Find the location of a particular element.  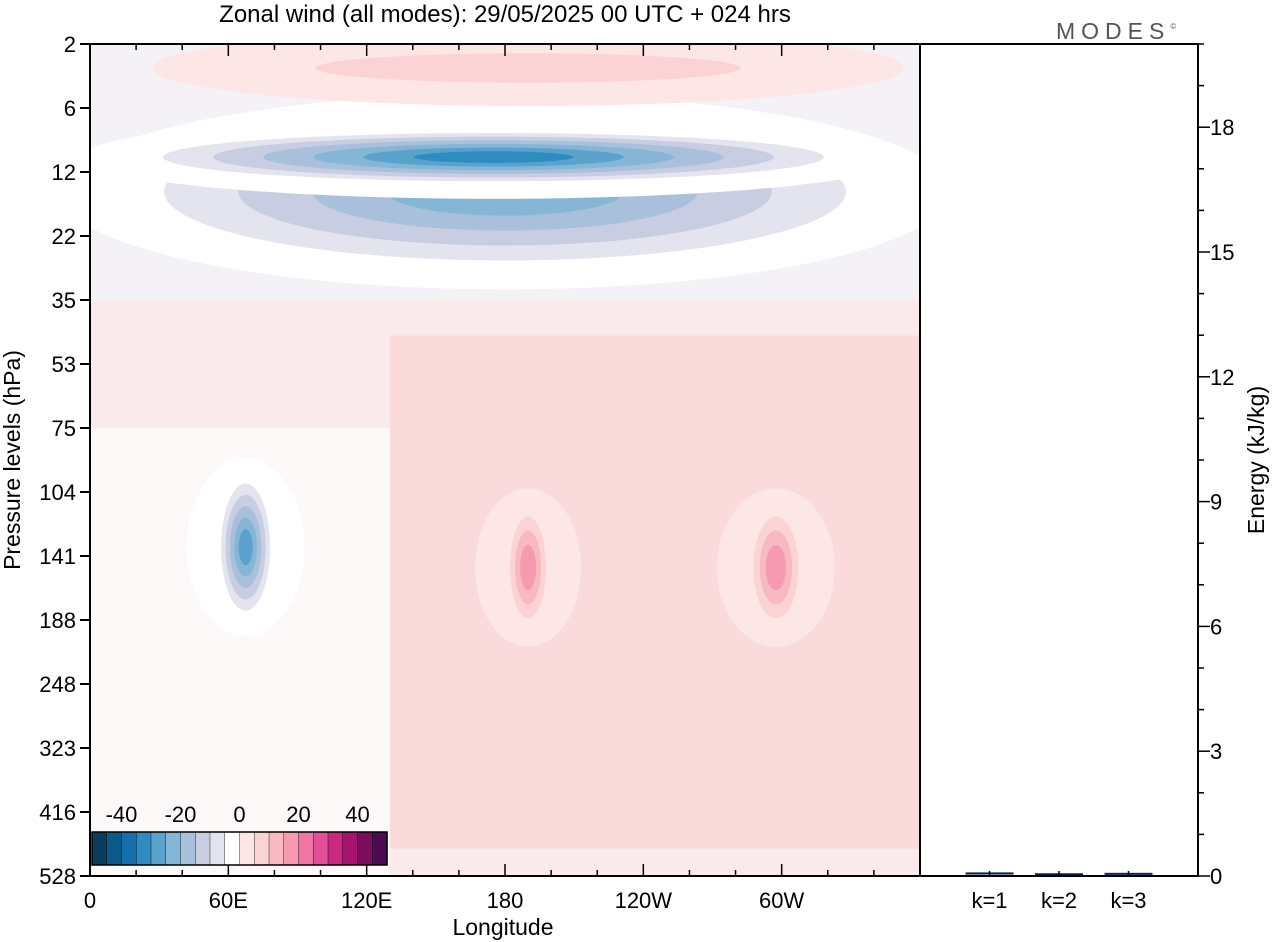

x-axis-label: Longitude is located at coordinates (502, 927).